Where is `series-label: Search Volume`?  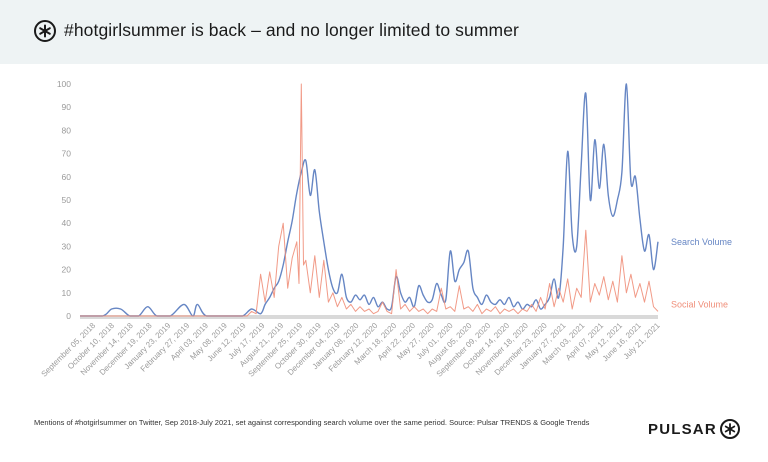 series-label: Search Volume is located at coordinates (701, 242).